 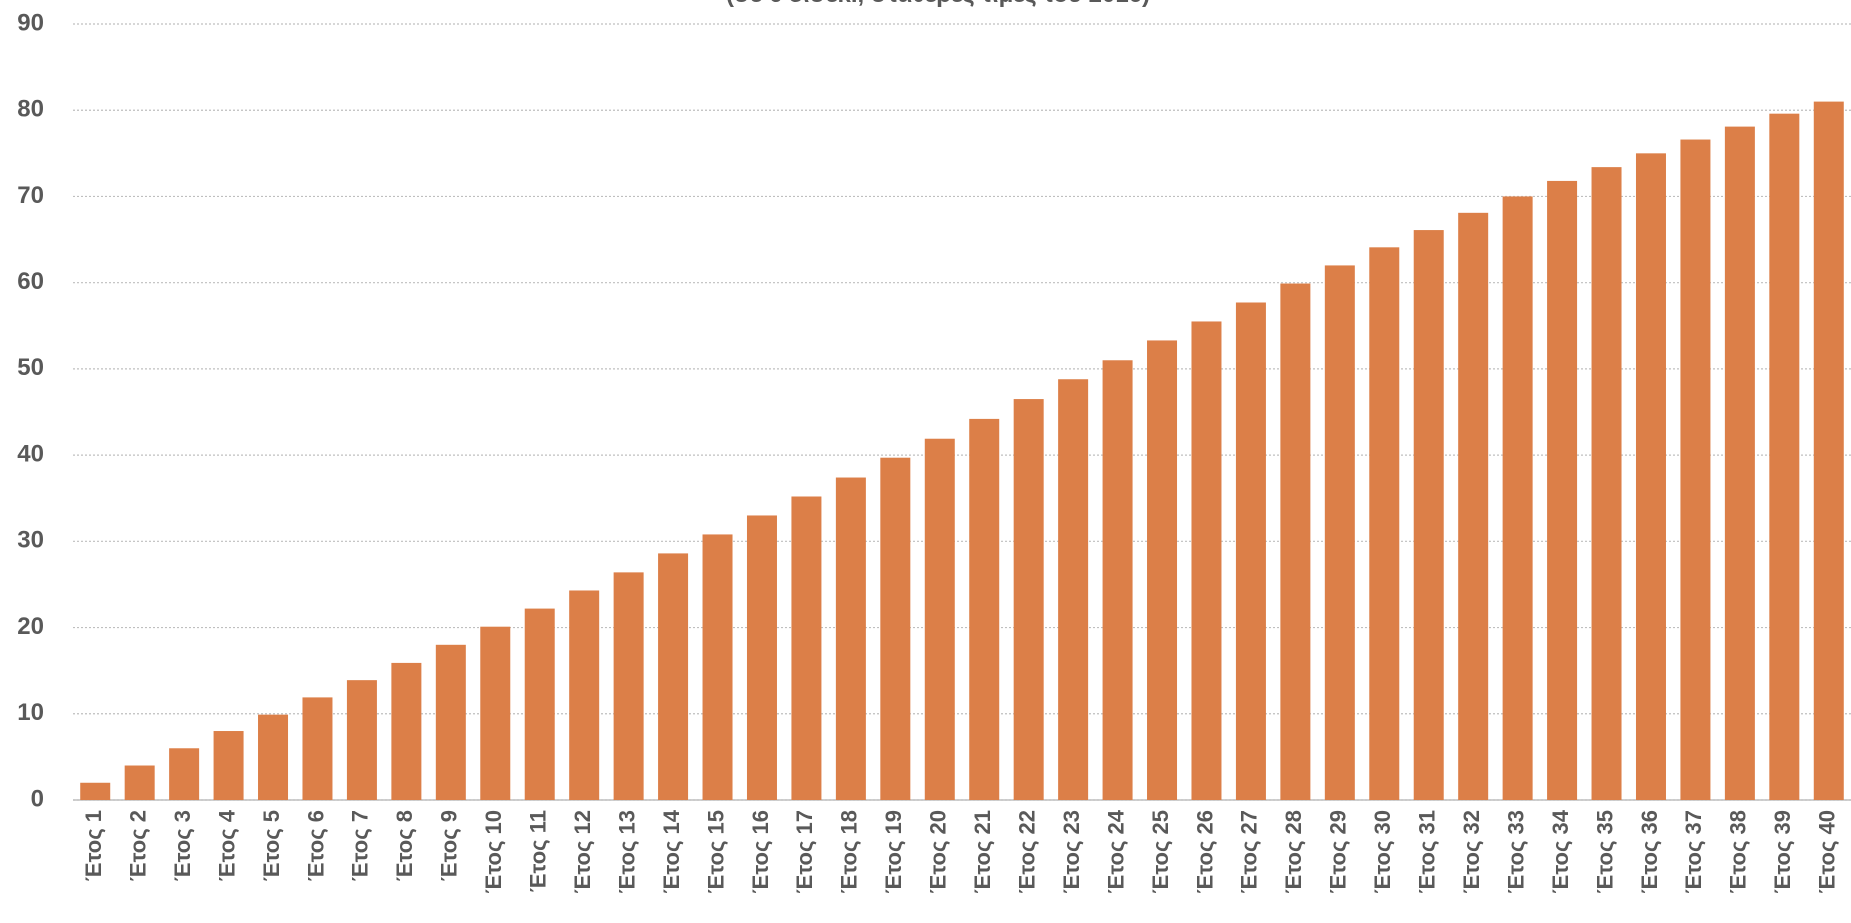 I want to click on x-tick-label: Έτος 21, so click(x=982, y=851).